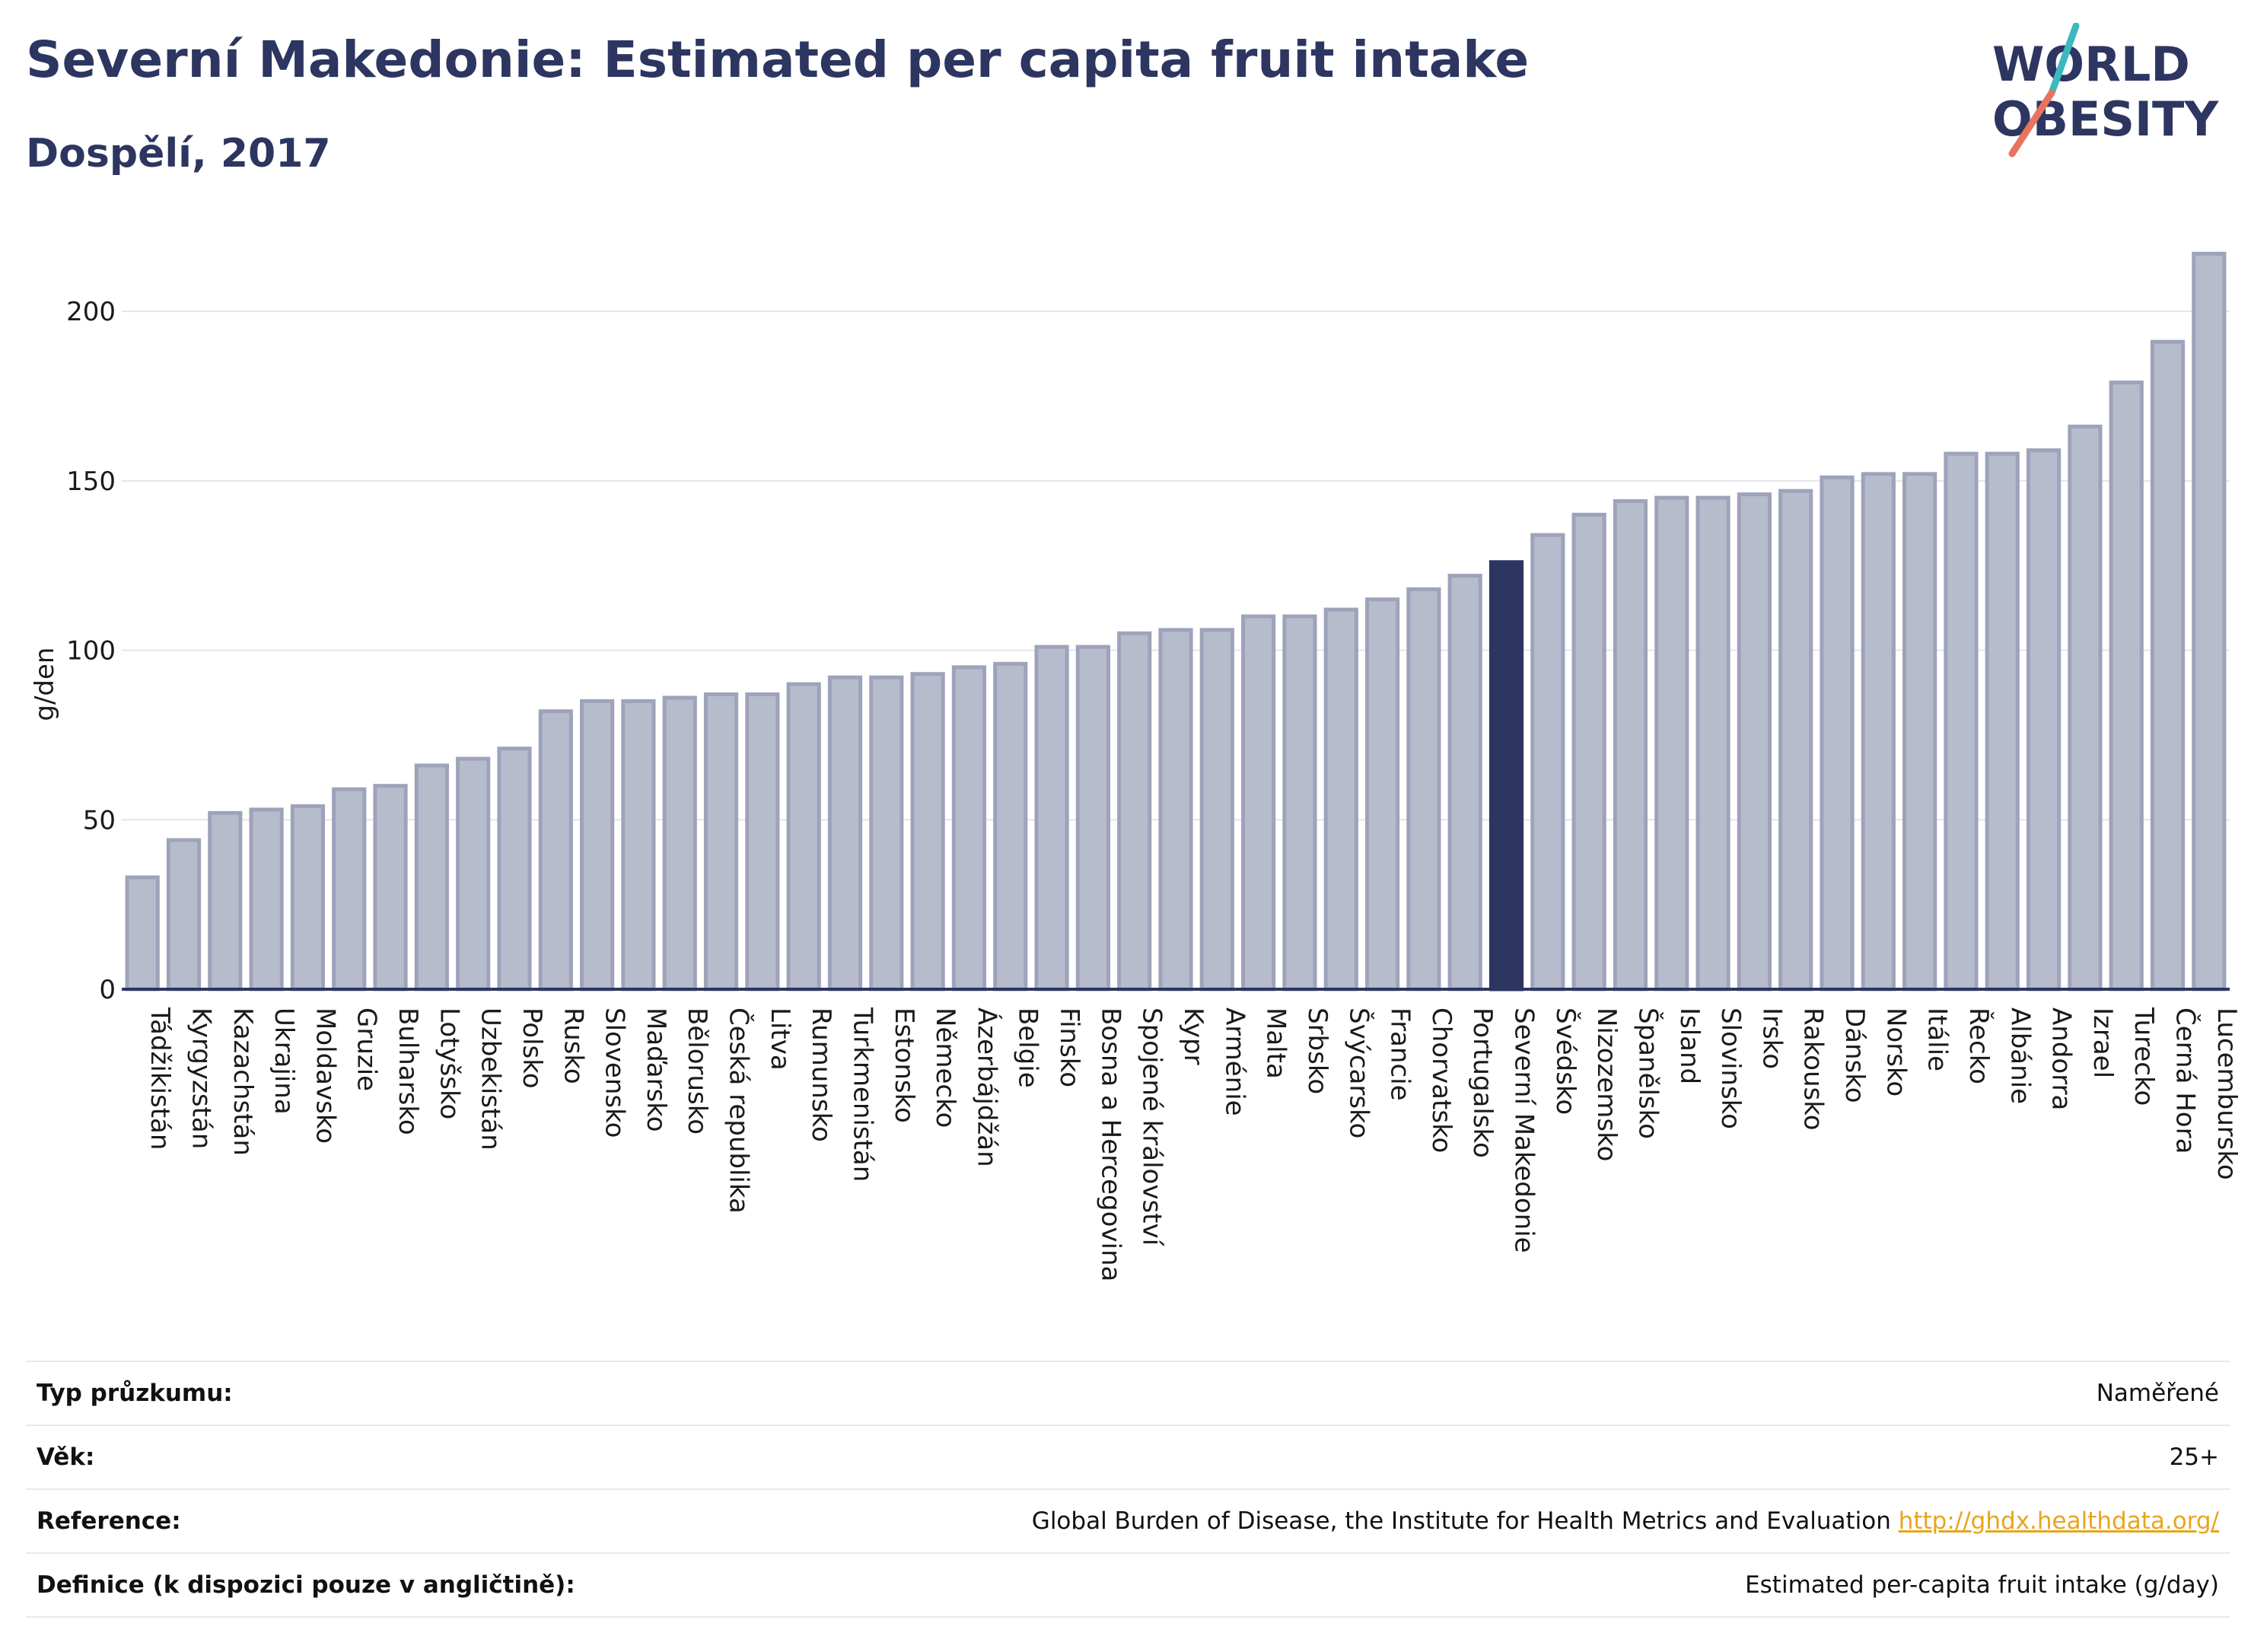 Image resolution: width=2251 pixels, height=1652 pixels. Describe the element at coordinates (1400, 1054) in the screenshot. I see `x-tick-label: Francie` at that location.